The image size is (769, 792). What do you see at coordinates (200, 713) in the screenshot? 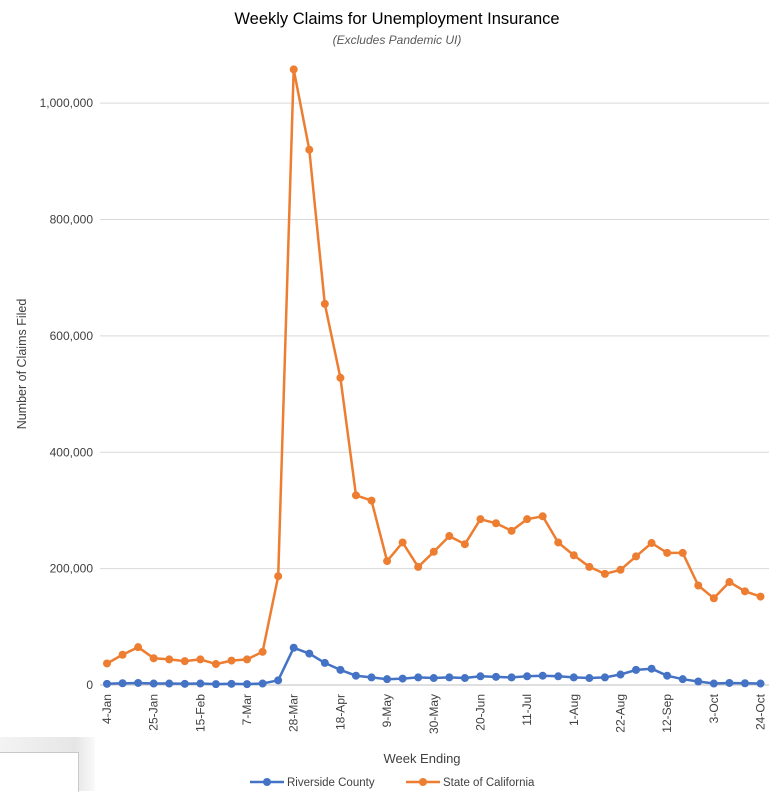
I see `x-tick-label: 15-Feb` at bounding box center [200, 713].